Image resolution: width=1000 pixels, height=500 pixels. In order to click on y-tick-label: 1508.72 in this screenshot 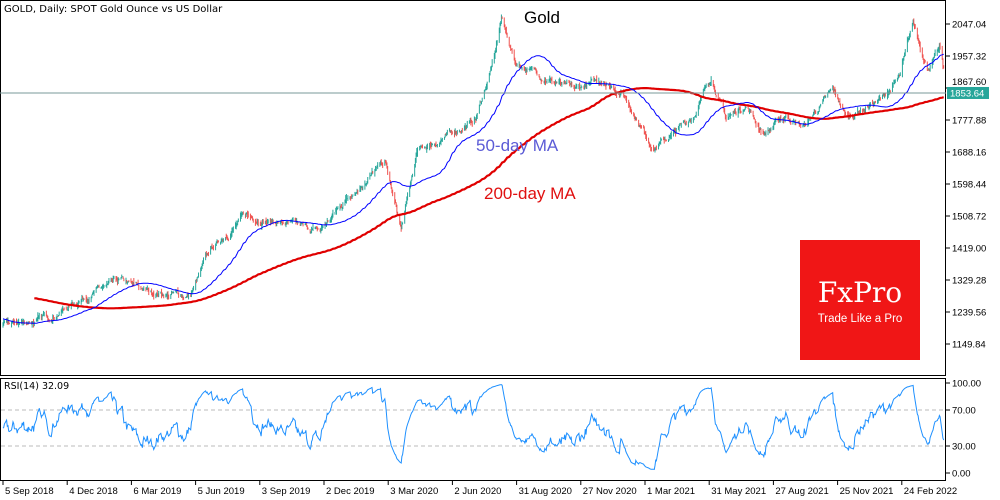, I will do `click(969, 217)`.